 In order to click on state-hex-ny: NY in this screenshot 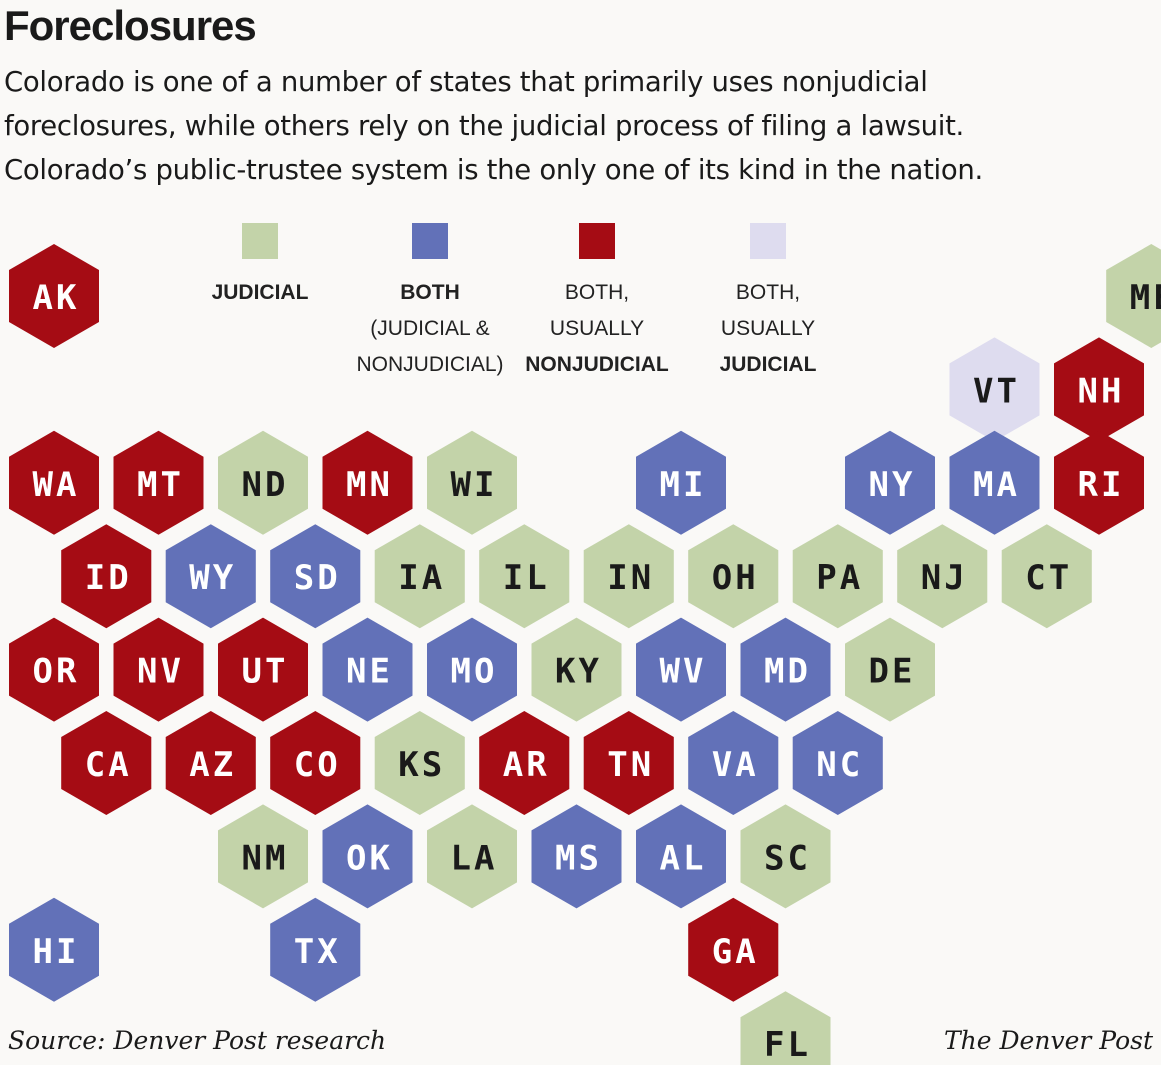, I will do `click(890, 482)`.